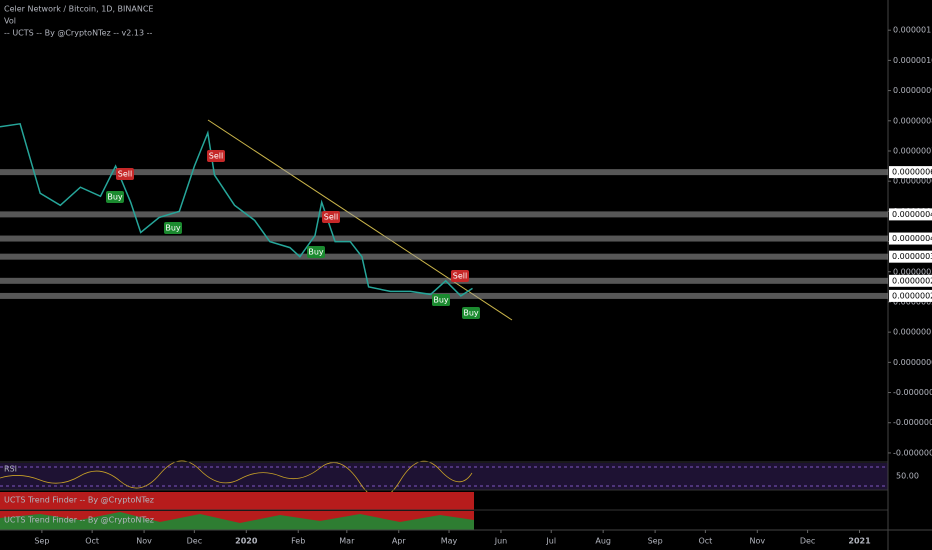 The width and height of the screenshot is (932, 550). I want to click on y-tick-label: 0.00000090, so click(912, 90).